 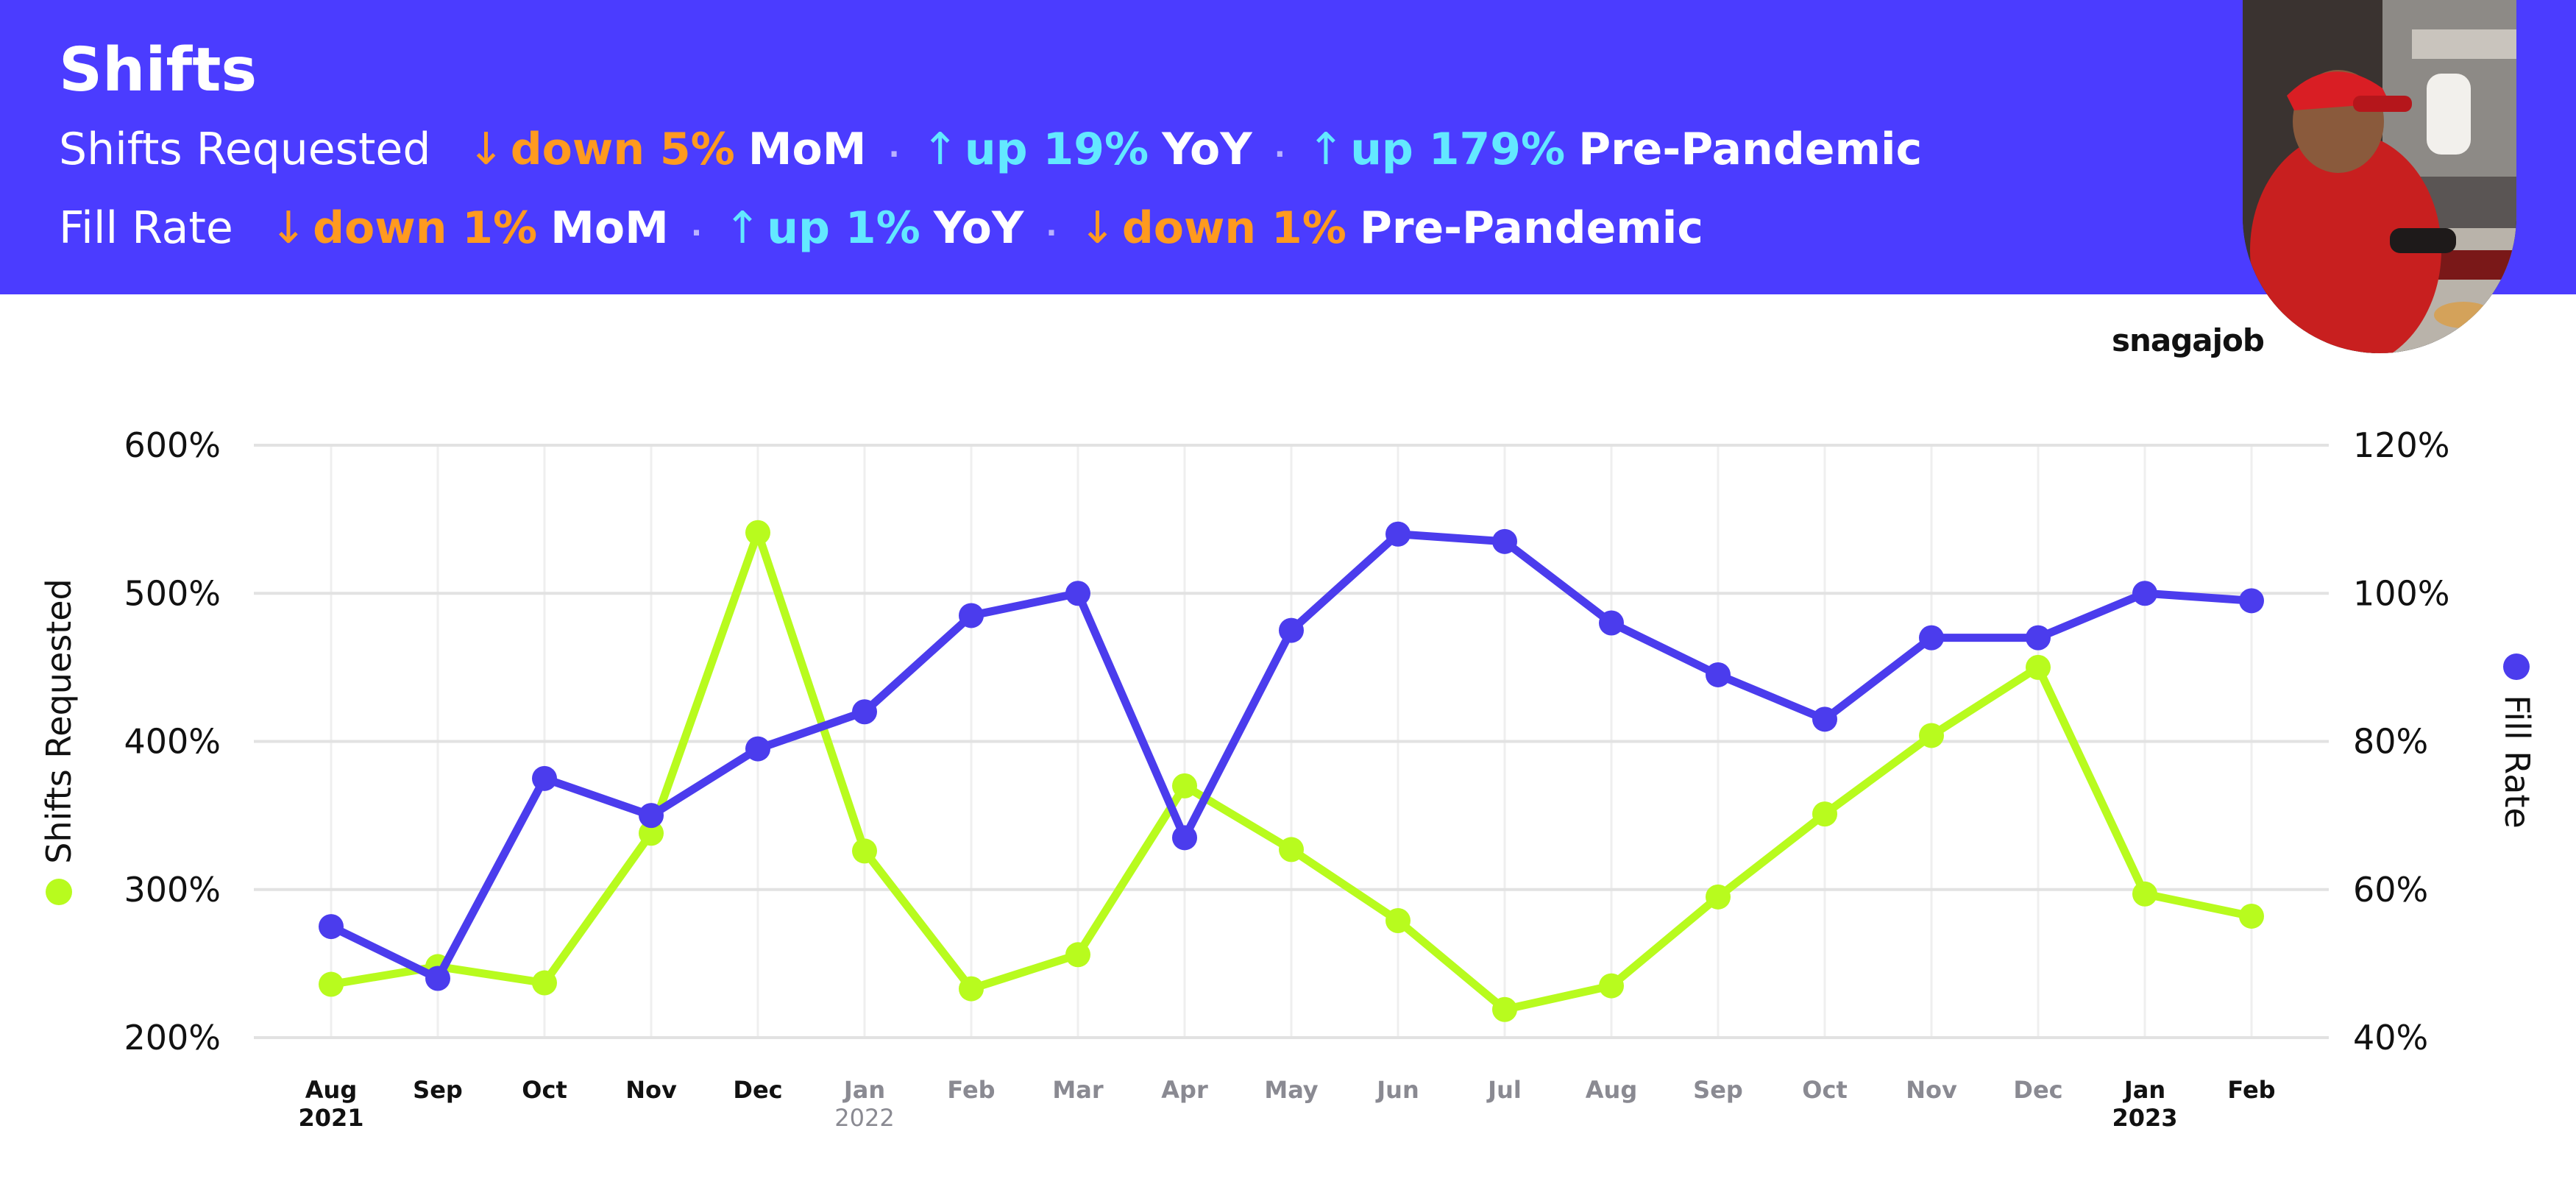 What do you see at coordinates (330, 1118) in the screenshot?
I see `x-tick-year-label: 2021` at bounding box center [330, 1118].